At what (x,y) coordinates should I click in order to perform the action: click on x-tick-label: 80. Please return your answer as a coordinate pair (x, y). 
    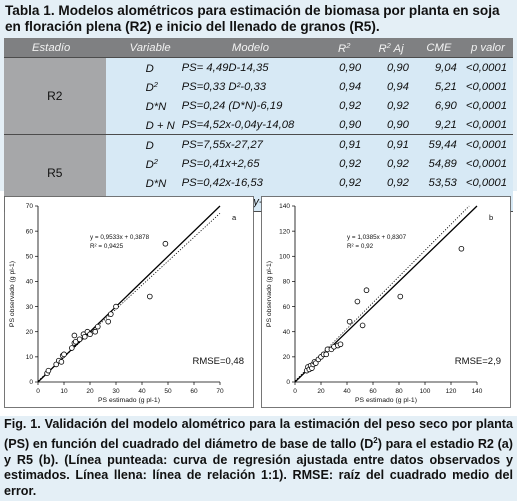
    Looking at the image, I should click on (399, 391).